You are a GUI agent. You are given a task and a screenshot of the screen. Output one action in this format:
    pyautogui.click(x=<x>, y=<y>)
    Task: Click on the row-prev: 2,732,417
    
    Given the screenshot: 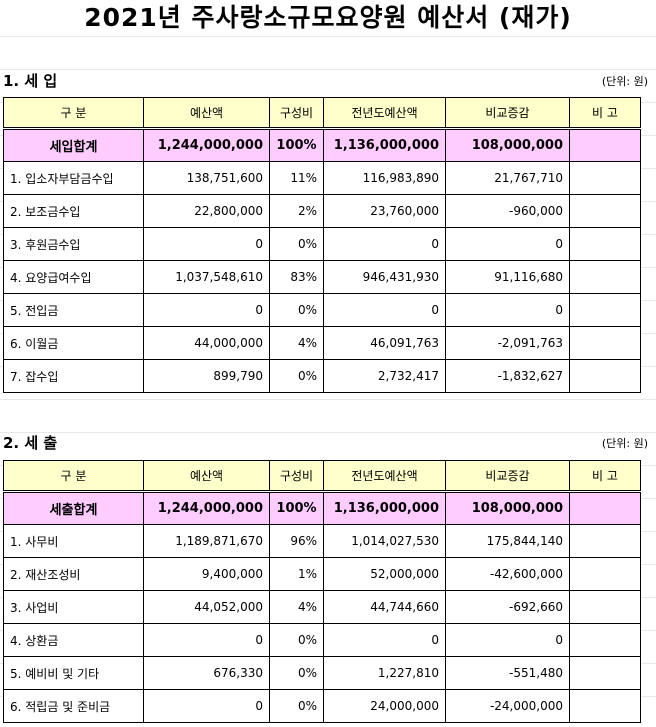 What is the action you would take?
    pyautogui.click(x=384, y=376)
    